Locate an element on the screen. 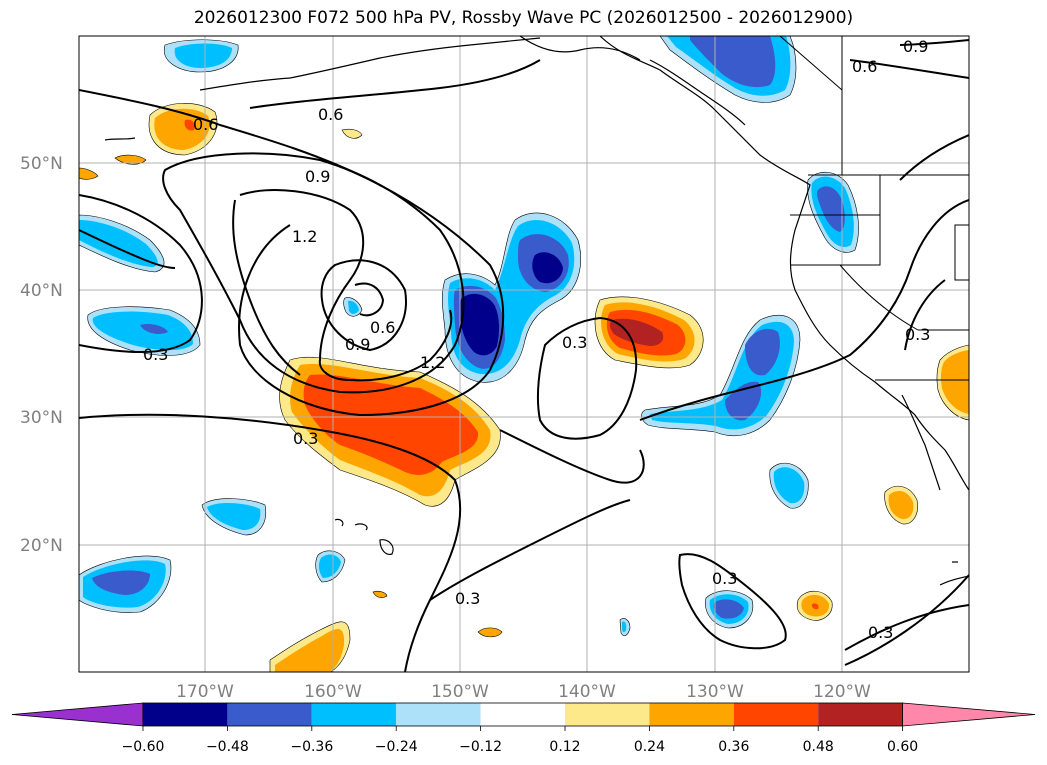  contour-0.6-top is located at coordinates (395, 84).